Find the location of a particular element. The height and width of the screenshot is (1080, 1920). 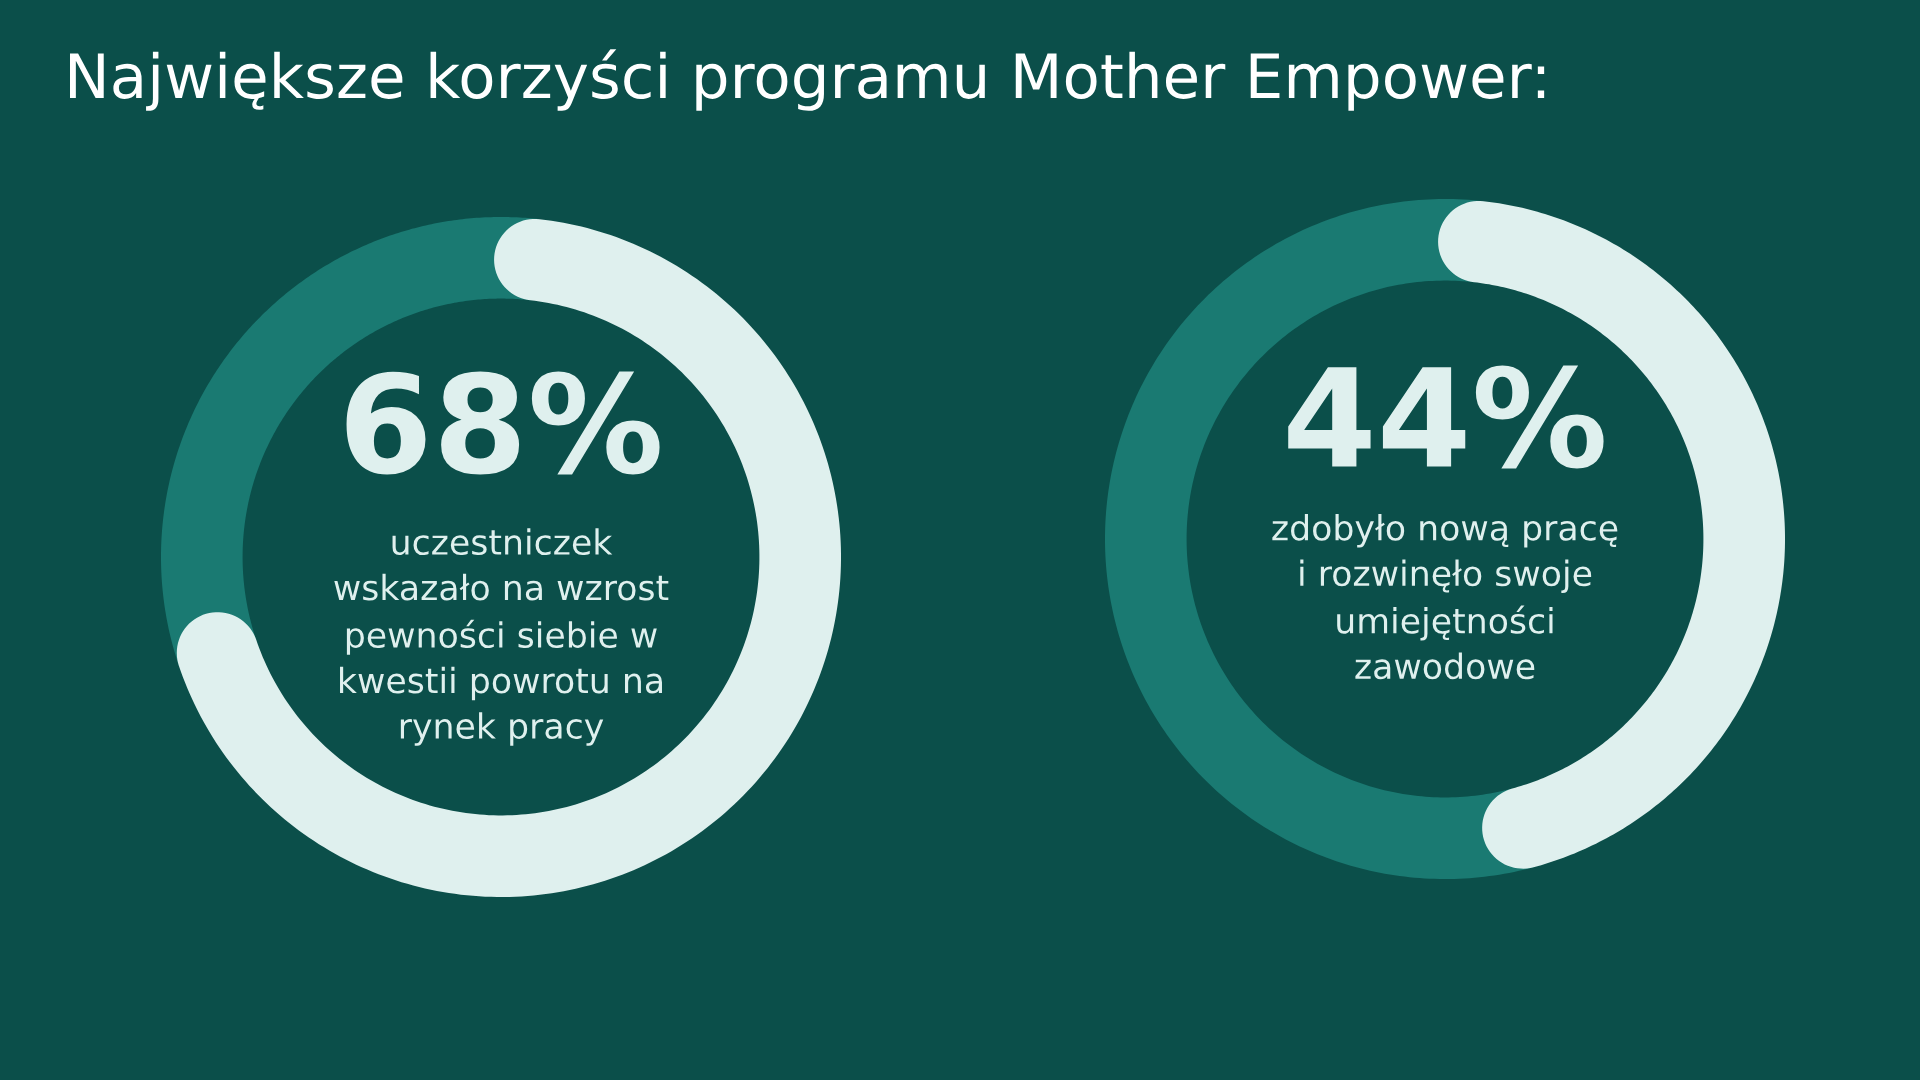

chart-title: Największe korzyści programu Mother Empower: is located at coordinates (807, 80).